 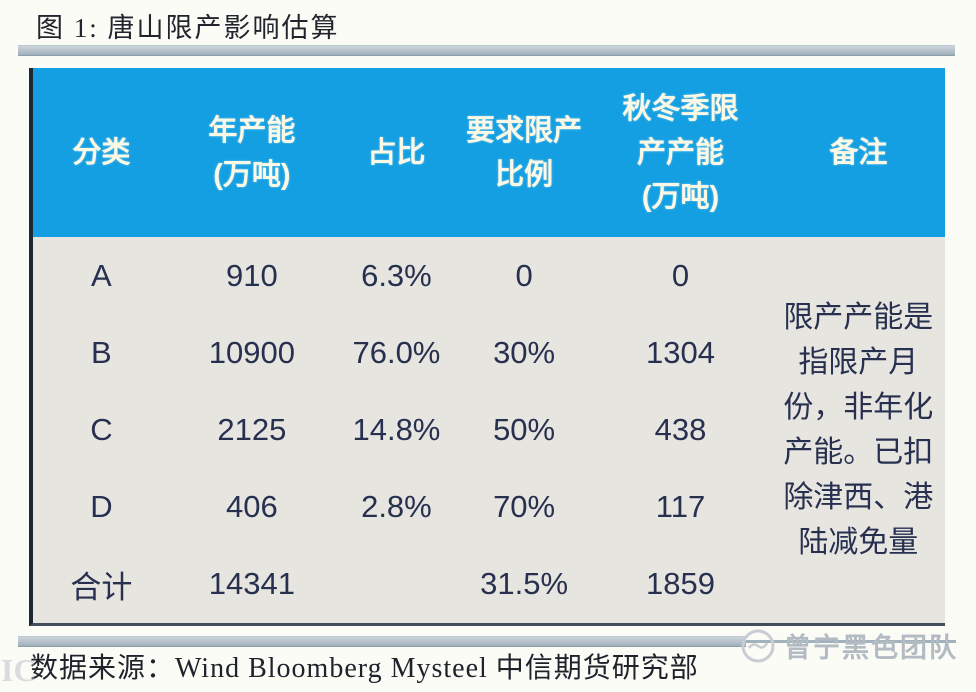 I want to click on table-cell-total: 14341, so click(x=251, y=584).